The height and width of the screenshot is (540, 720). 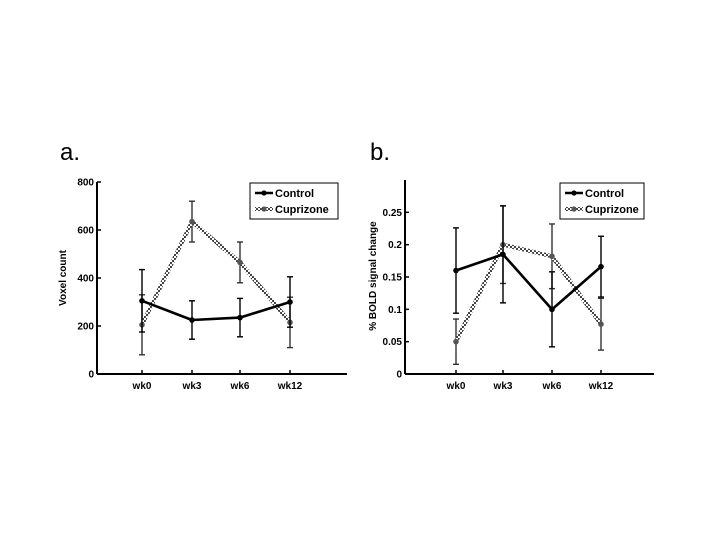 I want to click on chart-b-axes: 0 0.05 0.1 0.15 0.2 0.25 wk0 wk3 wk6 wk12, so click(x=518, y=286).